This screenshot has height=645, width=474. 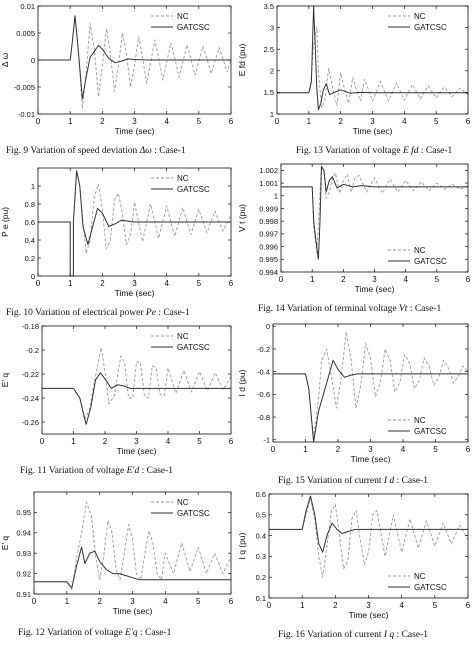 What do you see at coordinates (23, 512) in the screenshot?
I see `fig12-ytick-label: 0.95` at bounding box center [23, 512].